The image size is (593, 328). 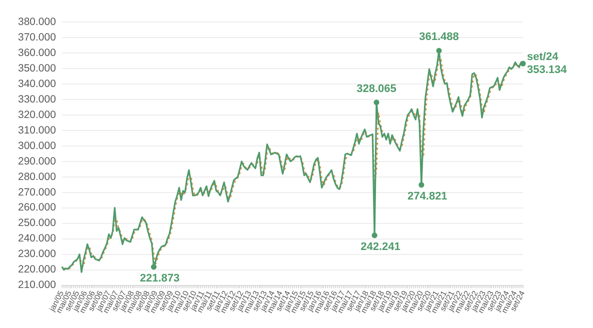 I want to click on y-tick-label: 330.000, so click(x=37, y=99).